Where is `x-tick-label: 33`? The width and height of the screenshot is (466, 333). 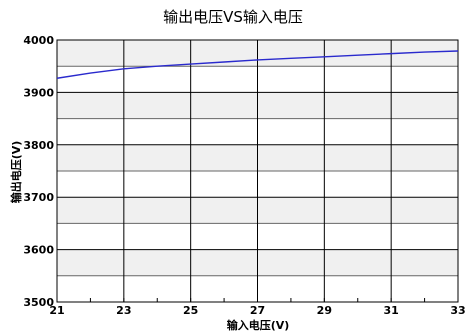 x-tick-label: 33 is located at coordinates (457, 310).